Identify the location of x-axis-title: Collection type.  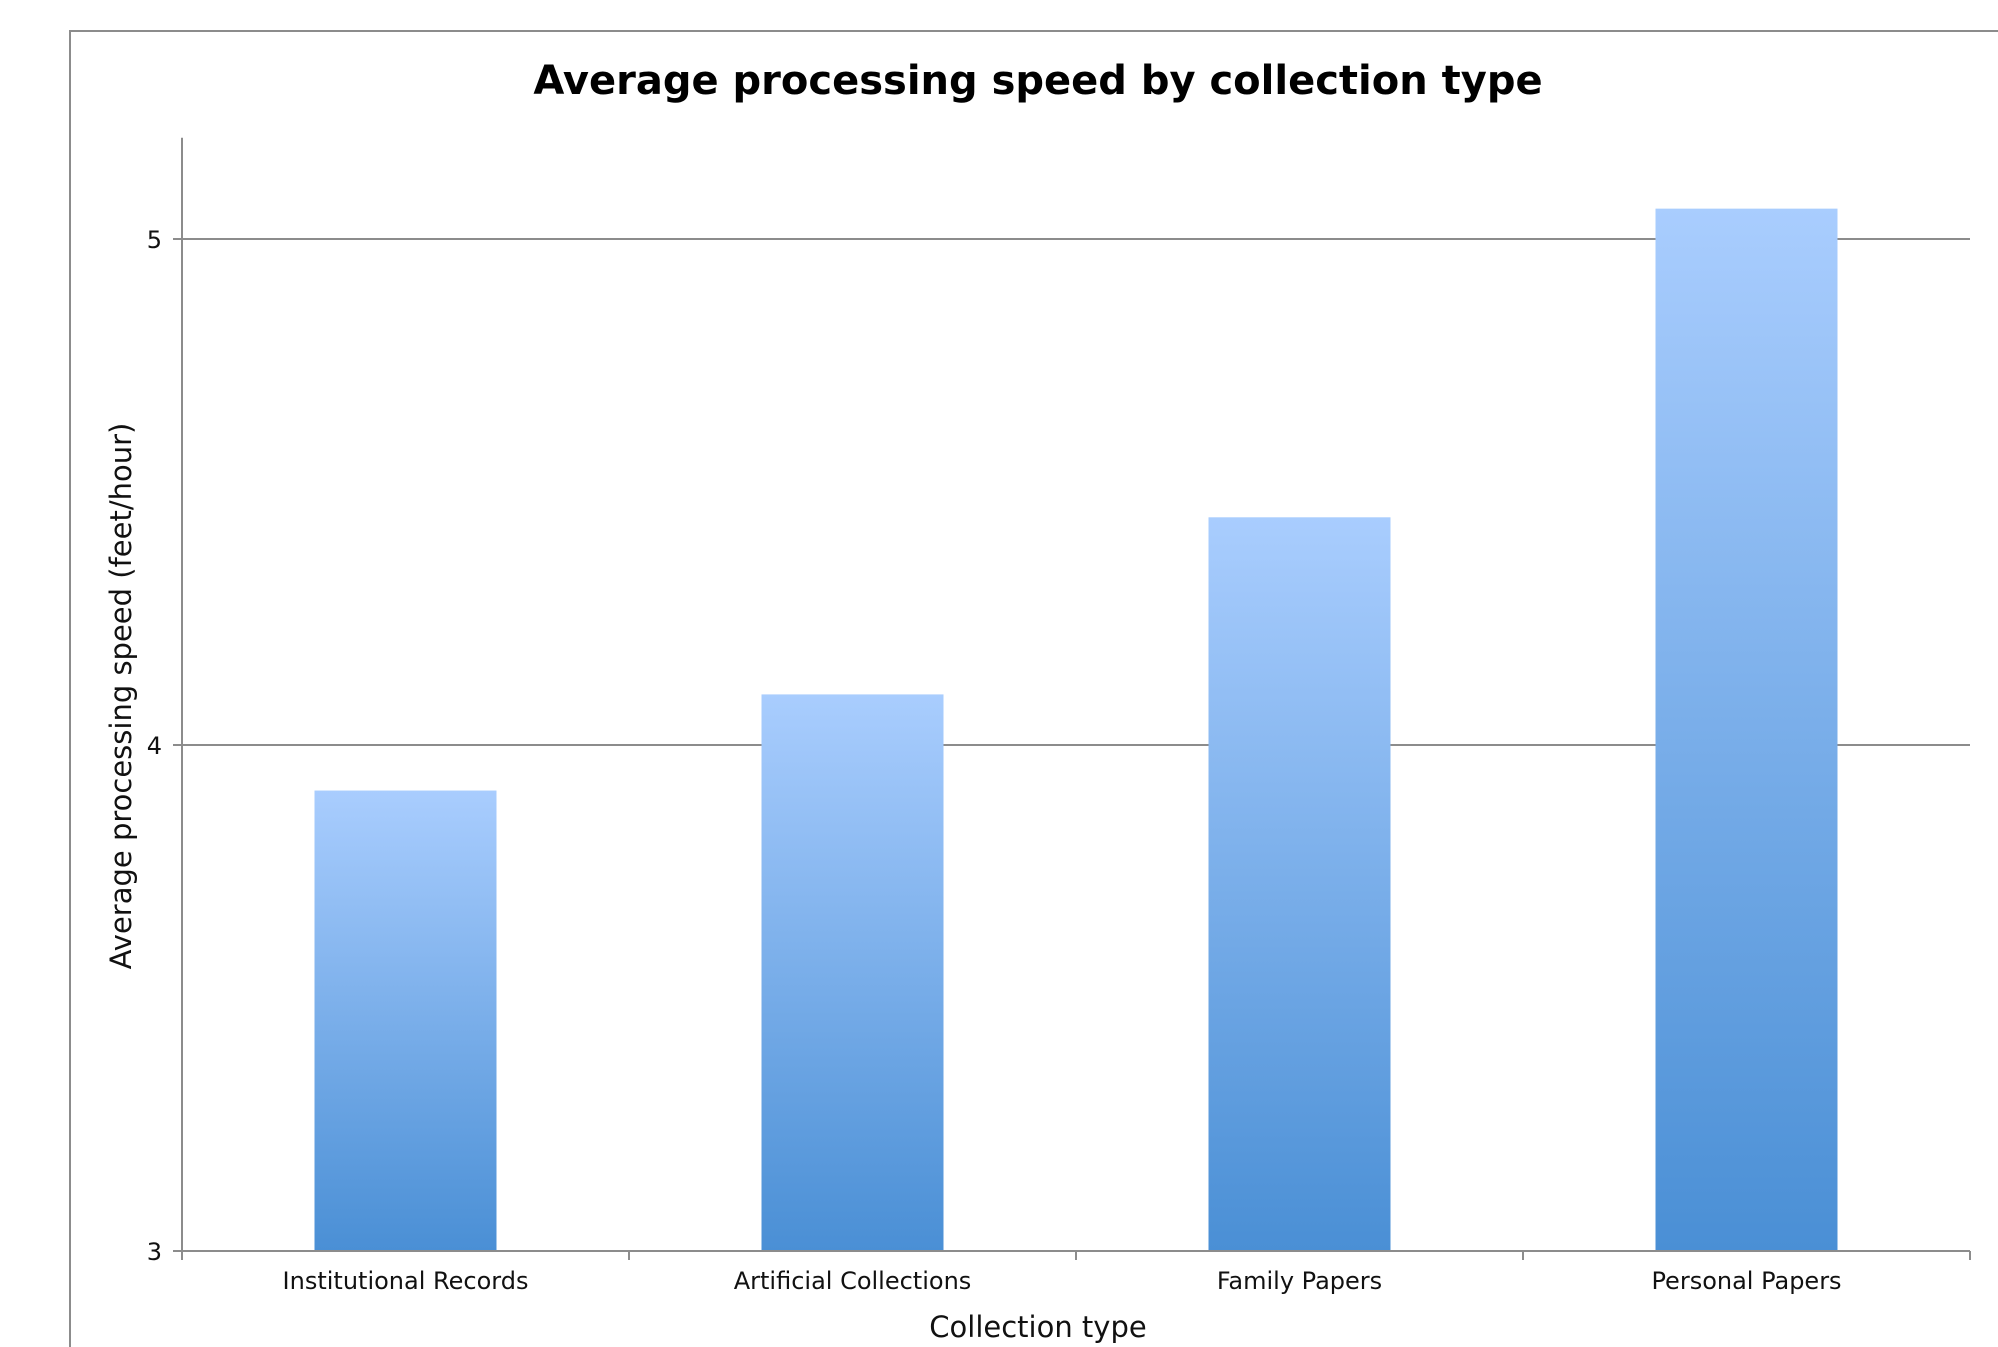
(1037, 1327).